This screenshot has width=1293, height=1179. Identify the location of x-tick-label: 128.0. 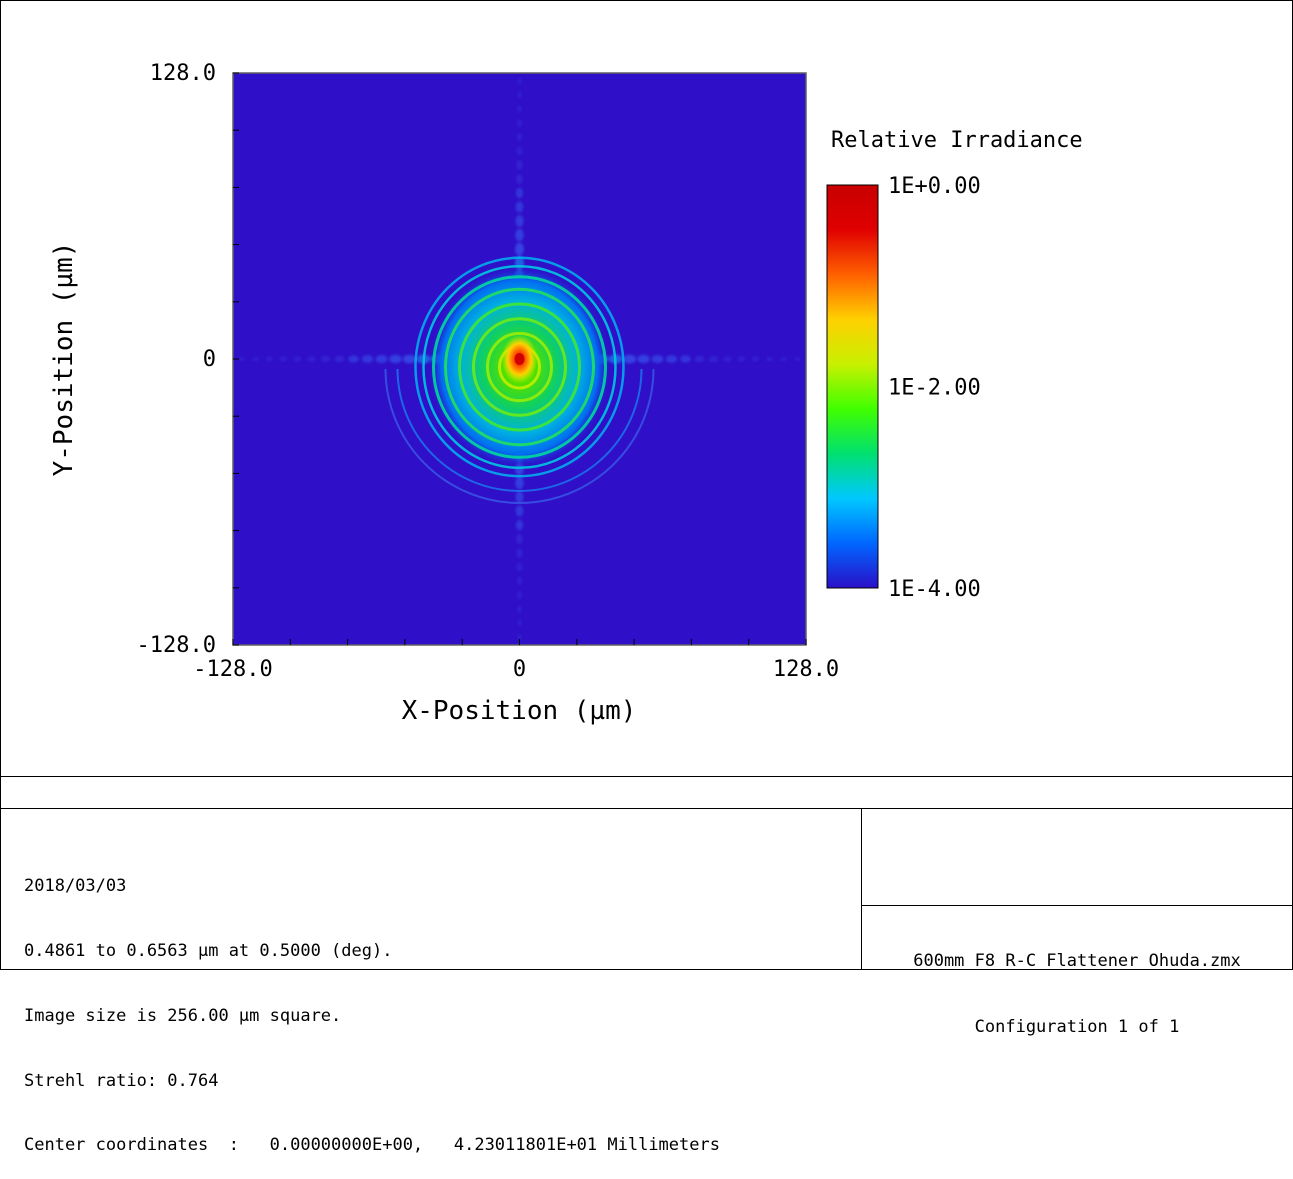
(806, 669).